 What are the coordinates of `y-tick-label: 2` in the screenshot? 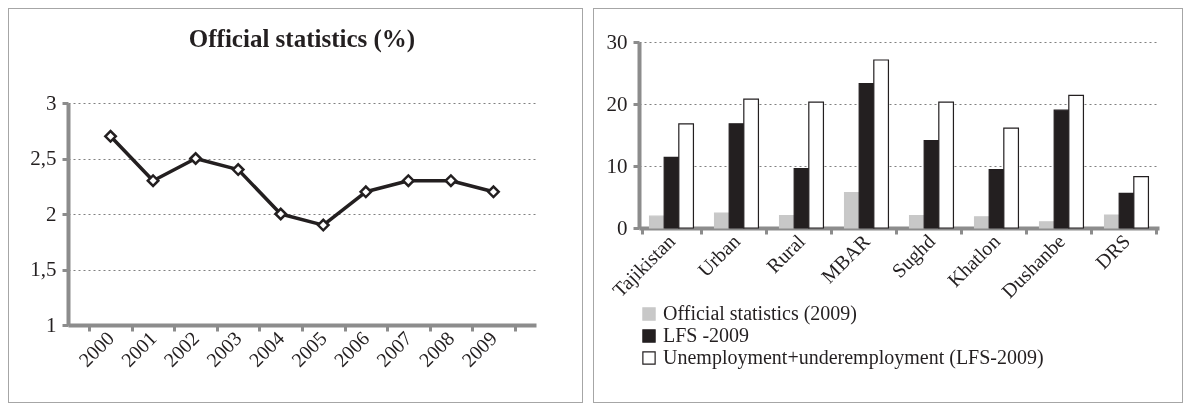 It's located at (51, 213).